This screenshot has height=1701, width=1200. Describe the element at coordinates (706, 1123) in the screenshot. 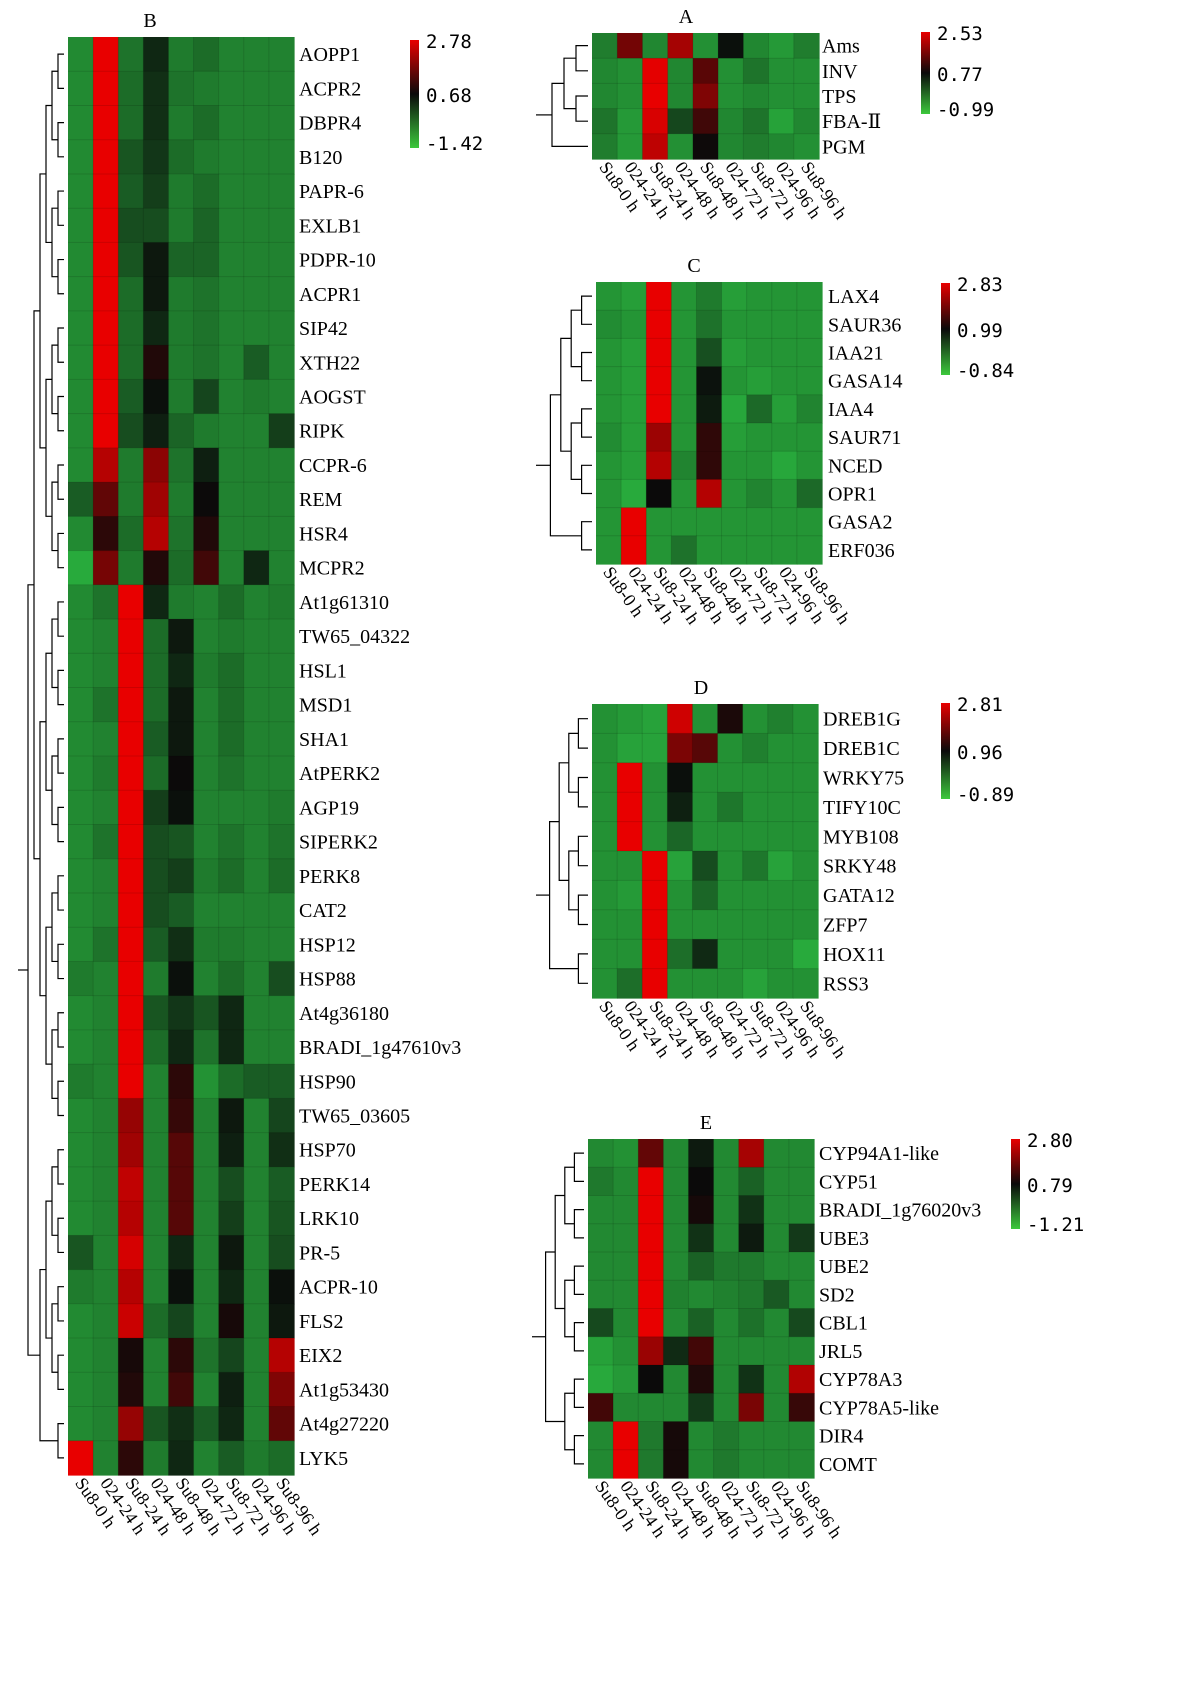

I see `panel-title: E` at that location.